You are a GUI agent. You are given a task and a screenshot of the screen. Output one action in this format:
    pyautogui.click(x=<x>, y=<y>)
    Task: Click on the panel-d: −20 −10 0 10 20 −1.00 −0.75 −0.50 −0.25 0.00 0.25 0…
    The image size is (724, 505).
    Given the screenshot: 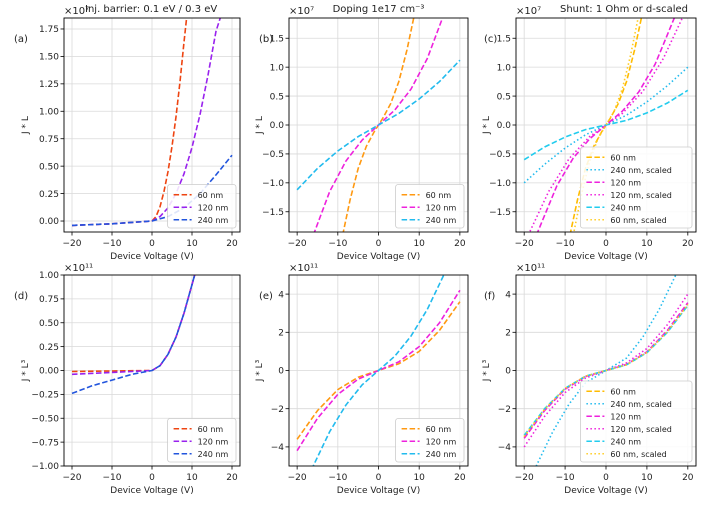 What is the action you would take?
    pyautogui.click(x=127, y=379)
    